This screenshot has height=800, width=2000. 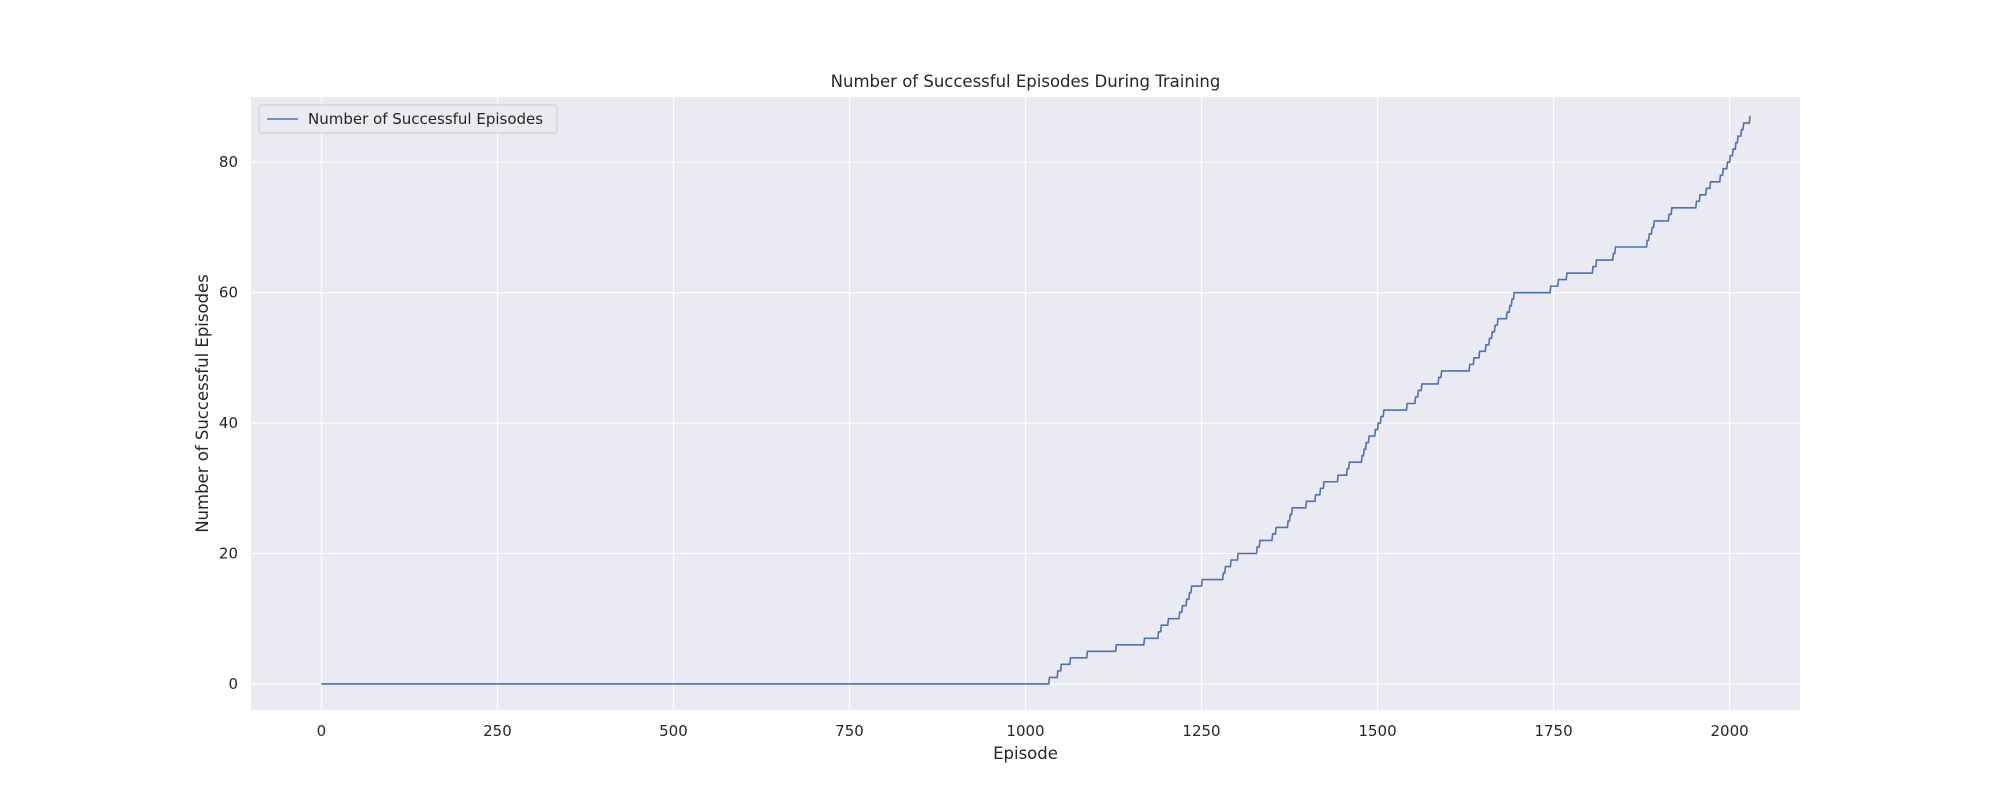 I want to click on x-axis-label: Episode, so click(x=1025, y=753).